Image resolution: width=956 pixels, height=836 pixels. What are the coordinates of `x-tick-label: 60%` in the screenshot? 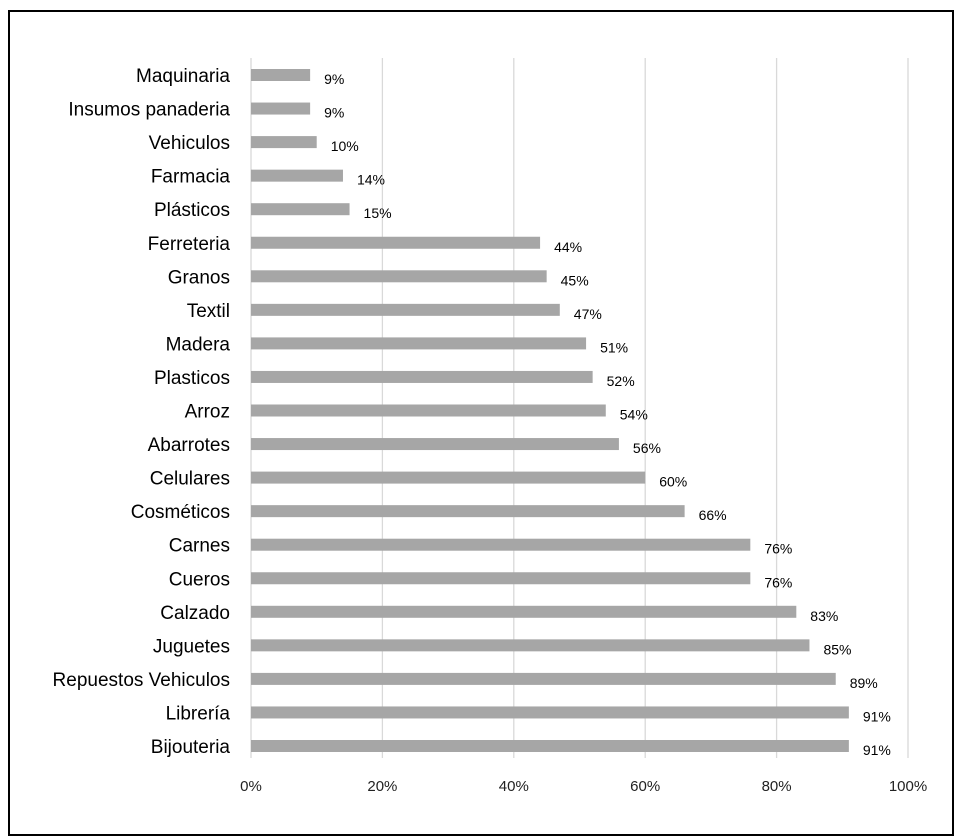 It's located at (645, 786).